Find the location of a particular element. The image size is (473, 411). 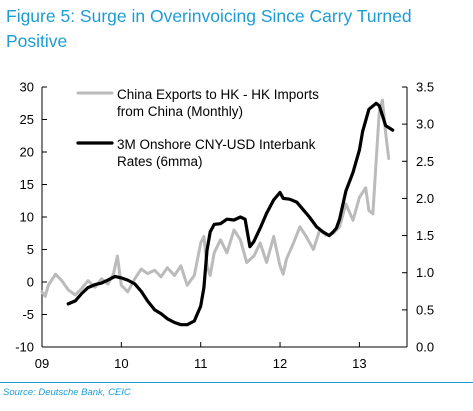

left-y-tick-label: 0 is located at coordinates (30, 282).